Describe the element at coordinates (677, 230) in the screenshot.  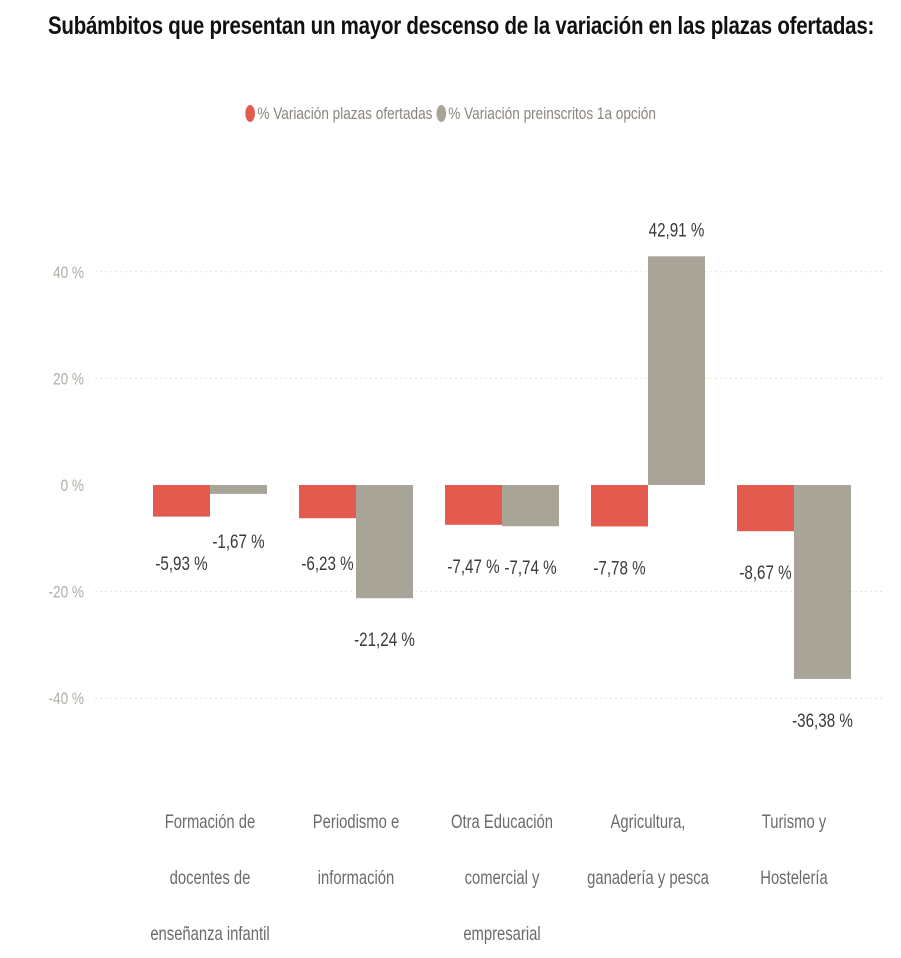
I see `data-label: 42,91 %` at that location.